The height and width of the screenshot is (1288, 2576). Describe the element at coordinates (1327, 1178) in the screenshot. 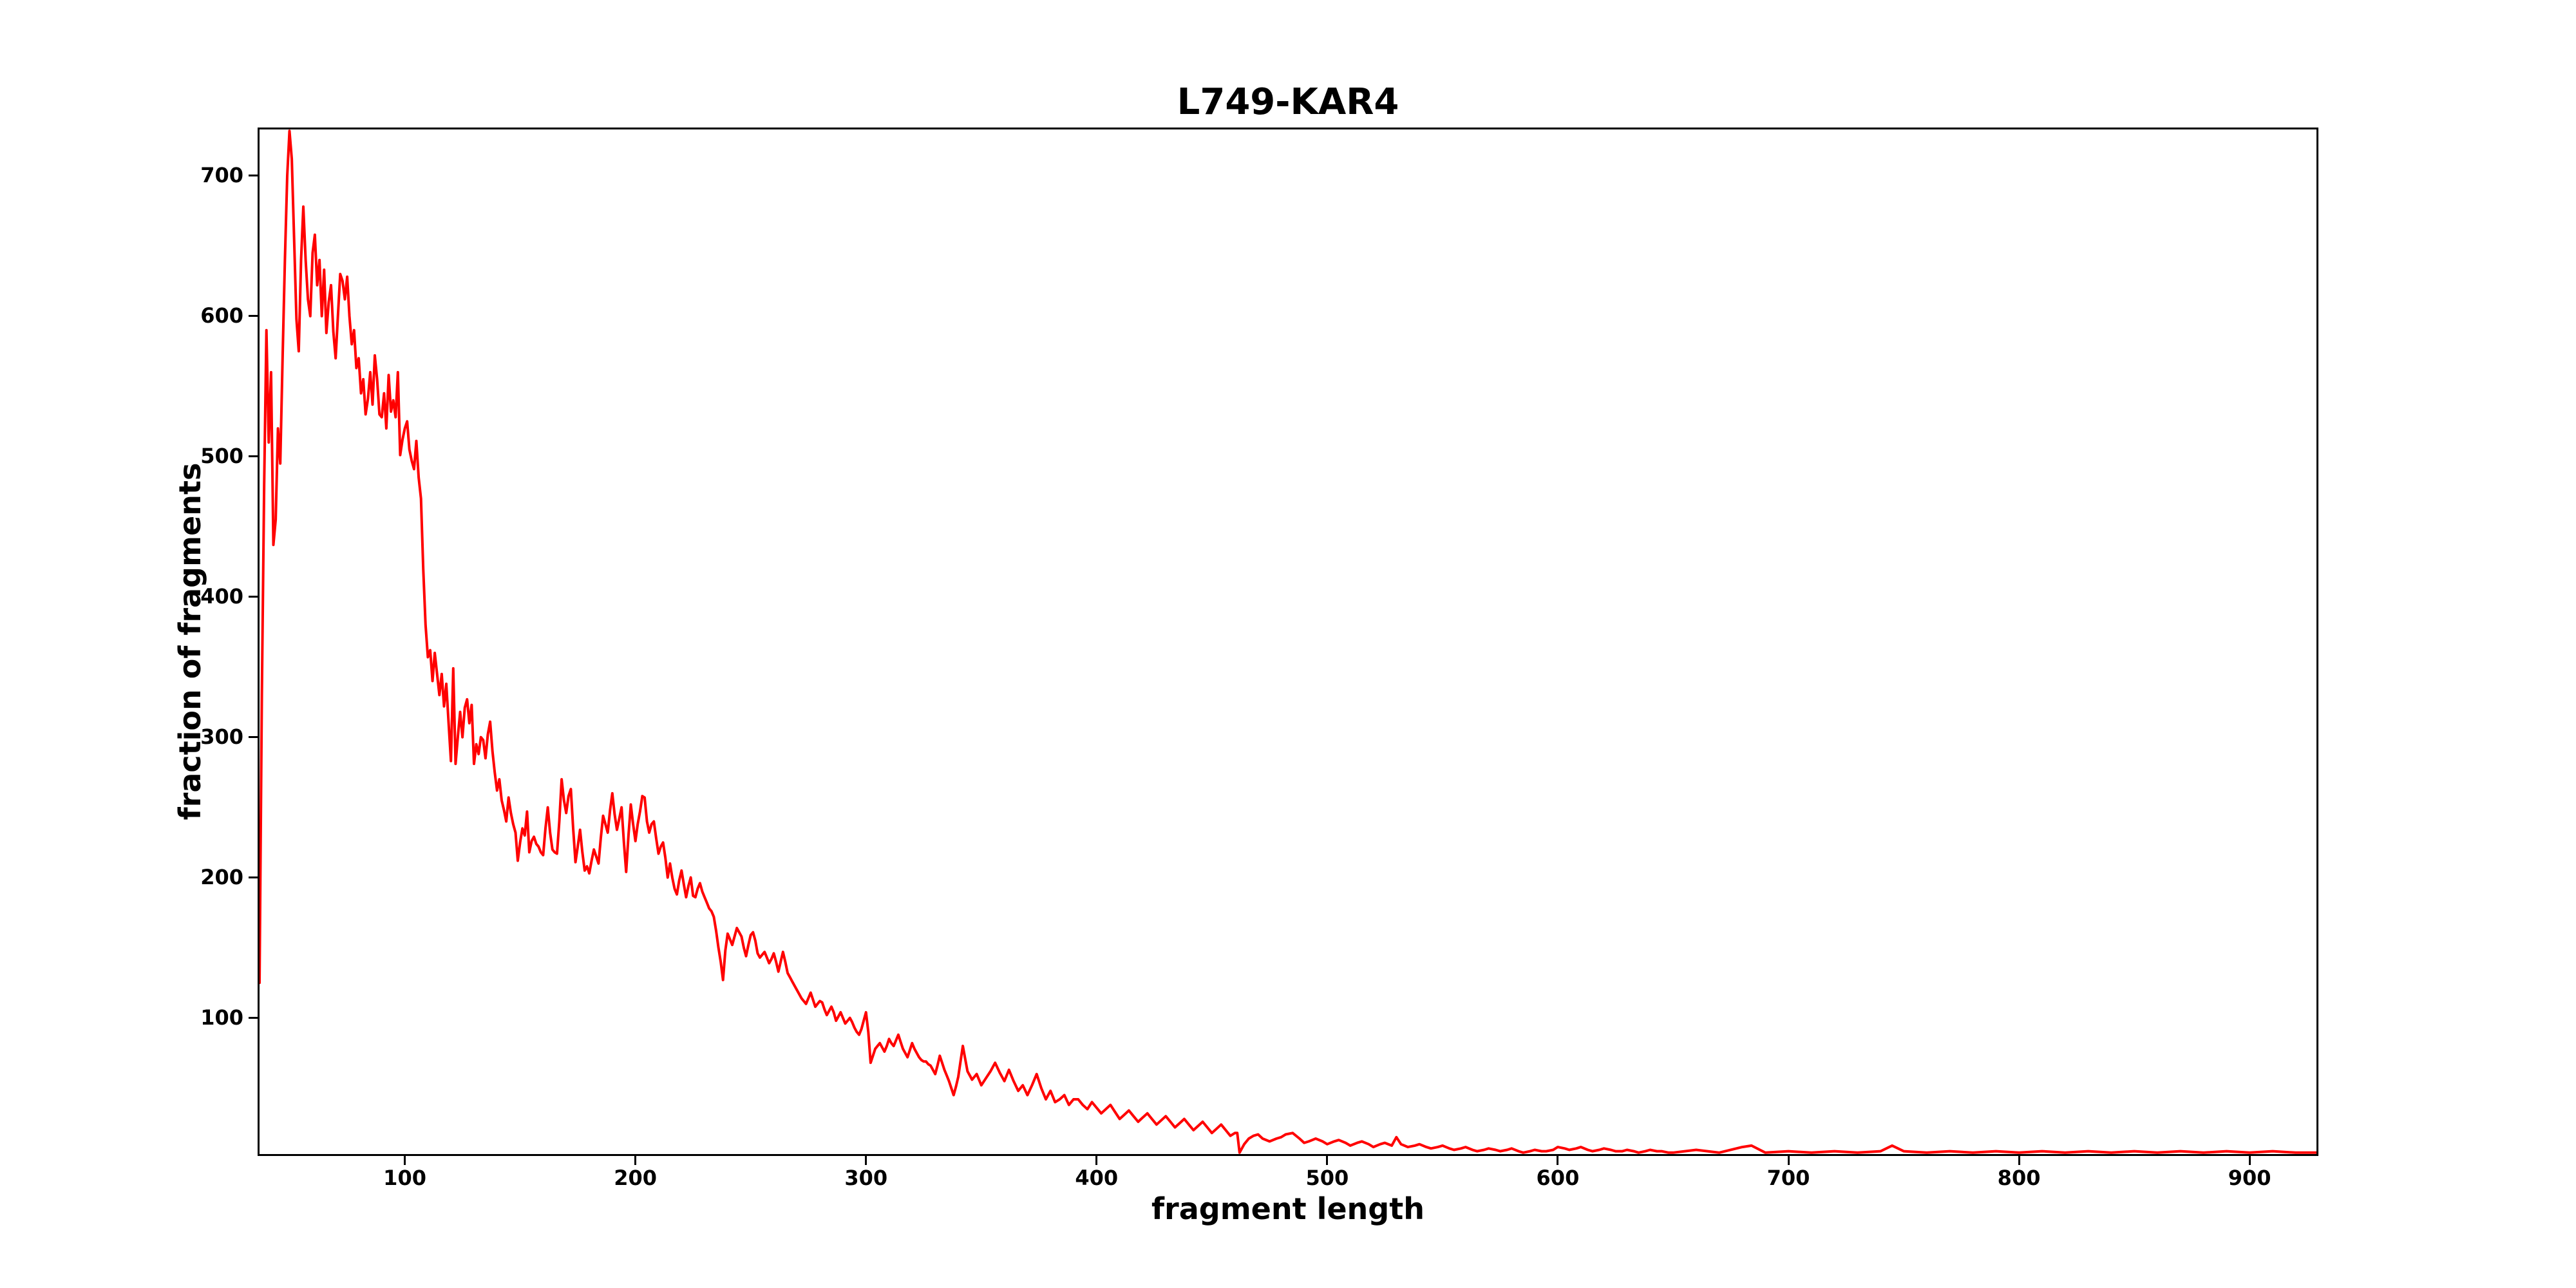

I see `x-tick-label: 500` at that location.